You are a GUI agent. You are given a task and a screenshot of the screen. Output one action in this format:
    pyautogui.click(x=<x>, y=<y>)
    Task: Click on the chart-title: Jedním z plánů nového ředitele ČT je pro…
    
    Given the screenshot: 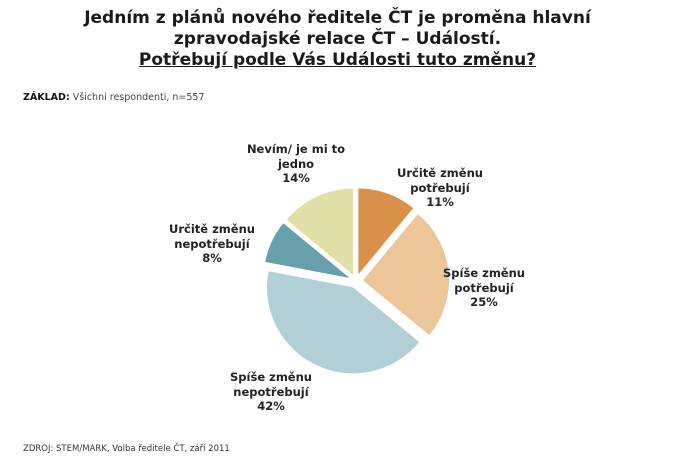 What is the action you would take?
    pyautogui.click(x=337, y=39)
    